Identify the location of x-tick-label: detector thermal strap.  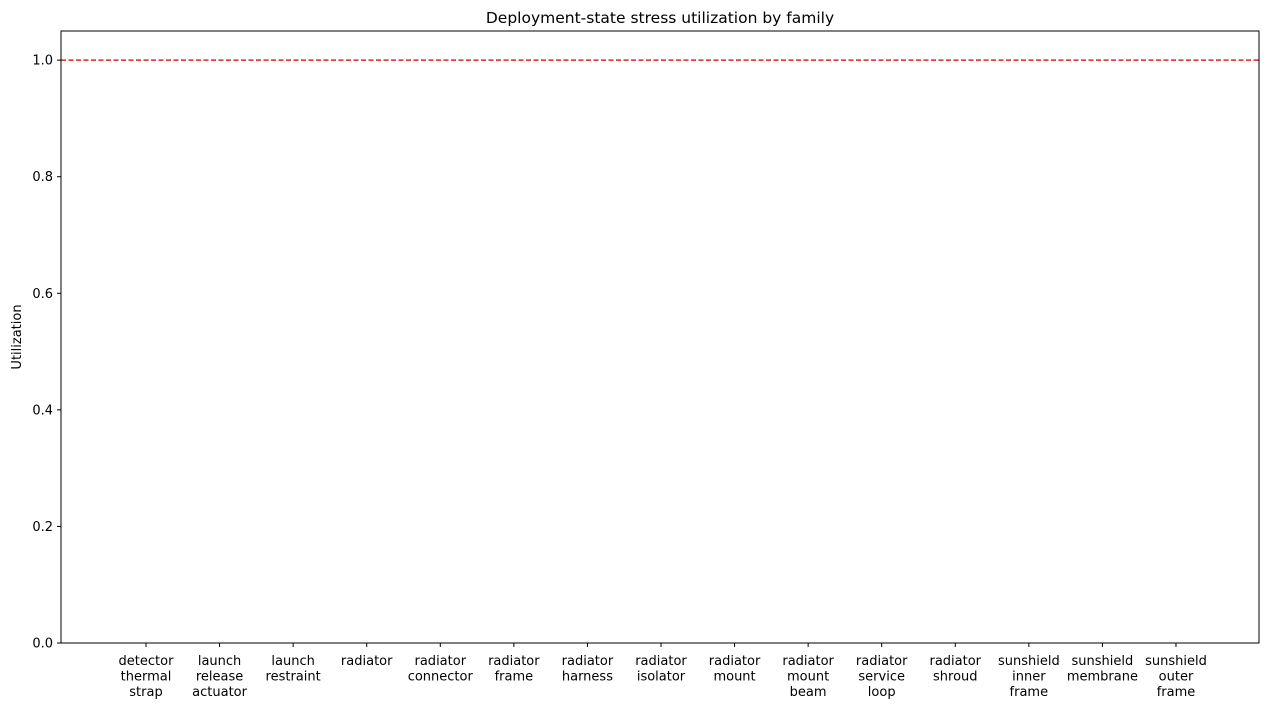
(147, 677).